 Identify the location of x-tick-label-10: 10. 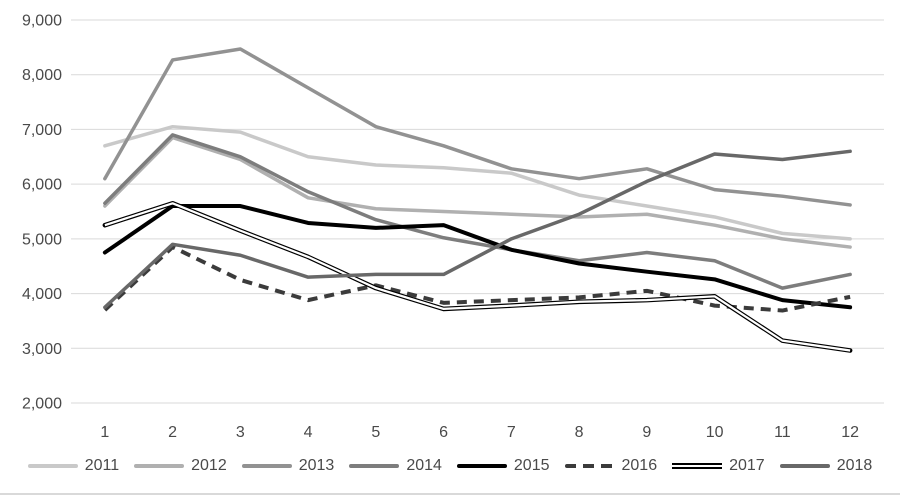
(715, 432).